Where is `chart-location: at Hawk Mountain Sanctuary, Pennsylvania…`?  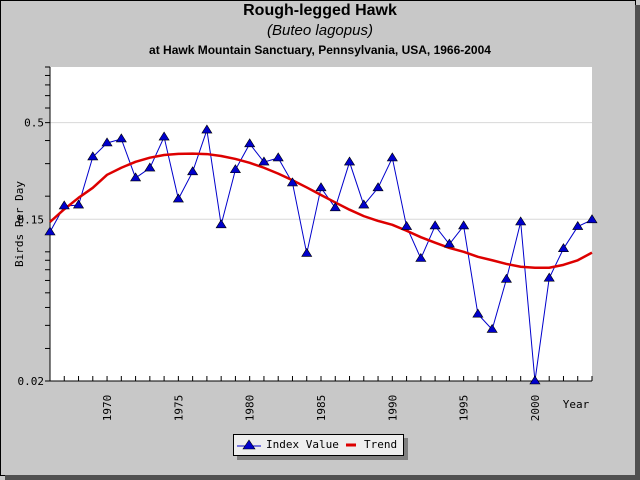
chart-location: at Hawk Mountain Sanctuary, Pennsylvania… is located at coordinates (320, 50).